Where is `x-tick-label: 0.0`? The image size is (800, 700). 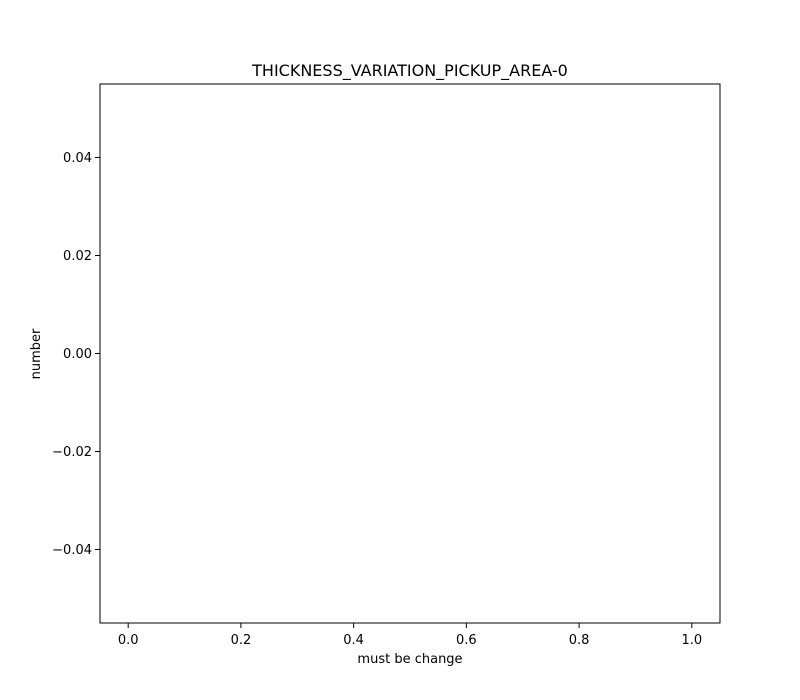 x-tick-label: 0.0 is located at coordinates (128, 640).